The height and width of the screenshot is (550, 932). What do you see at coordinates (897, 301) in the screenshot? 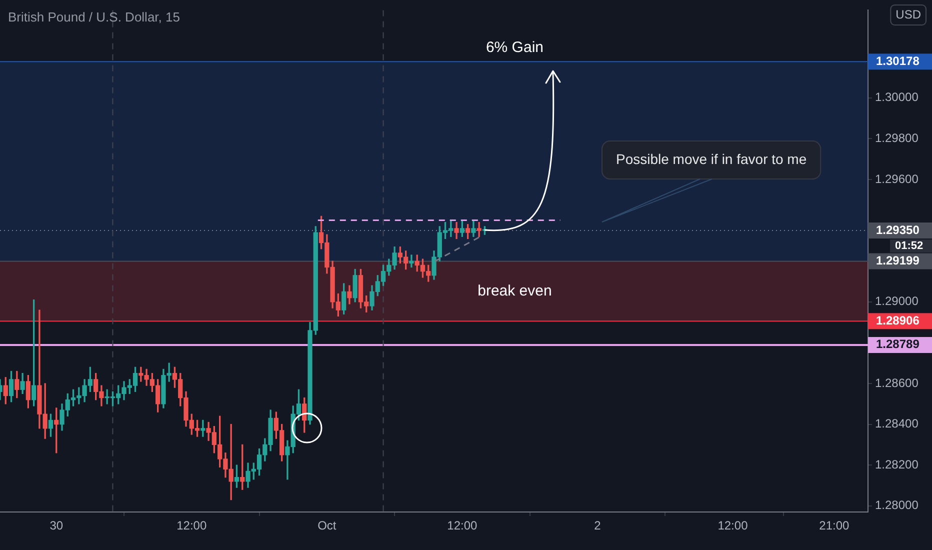
I see `y-tick-label: 1.29000` at bounding box center [897, 301].